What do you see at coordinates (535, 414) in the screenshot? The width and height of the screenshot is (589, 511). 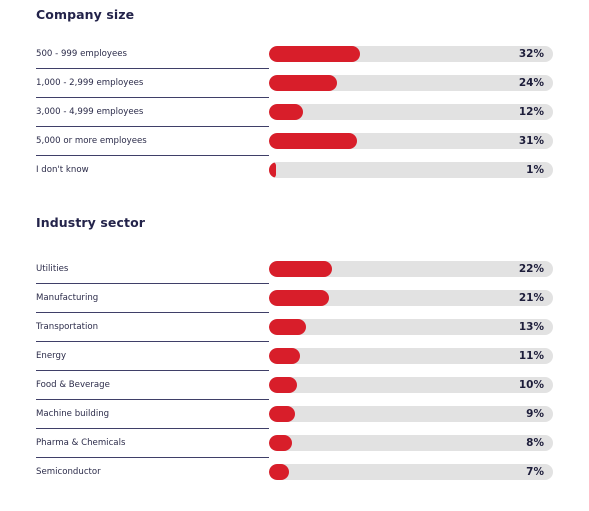 I see `value-label: 9%` at bounding box center [535, 414].